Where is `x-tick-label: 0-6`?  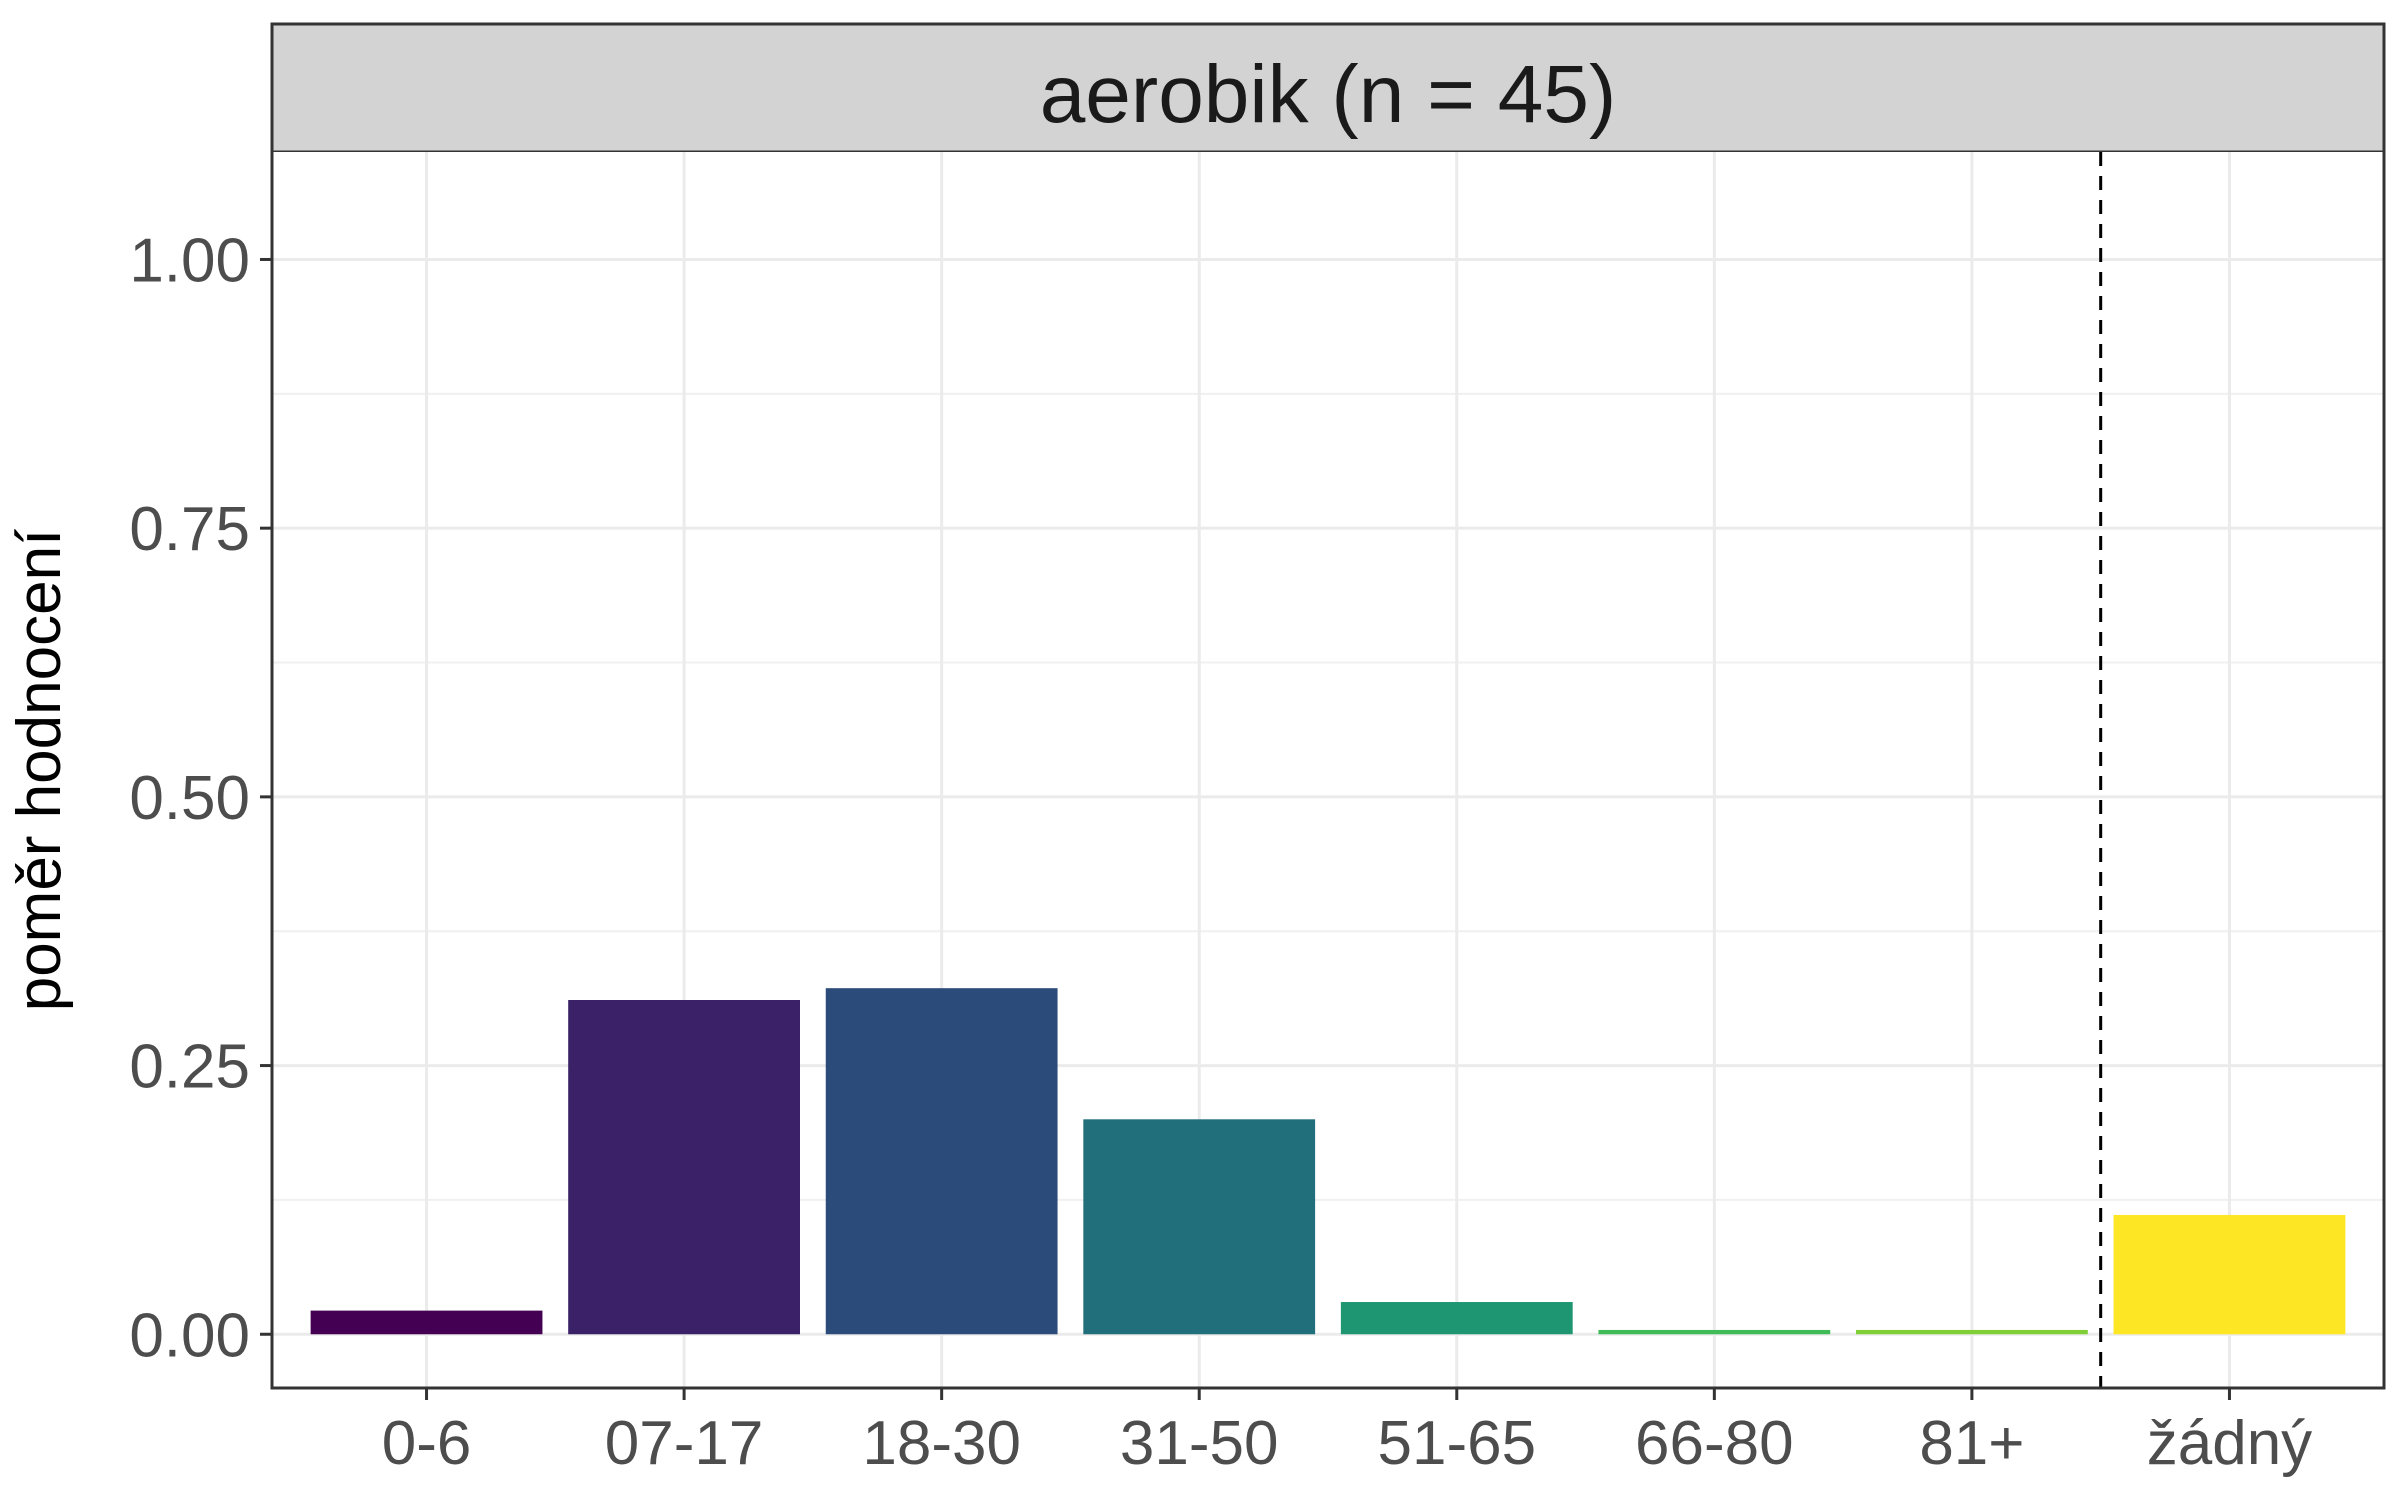 x-tick-label: 0-6 is located at coordinates (427, 1443).